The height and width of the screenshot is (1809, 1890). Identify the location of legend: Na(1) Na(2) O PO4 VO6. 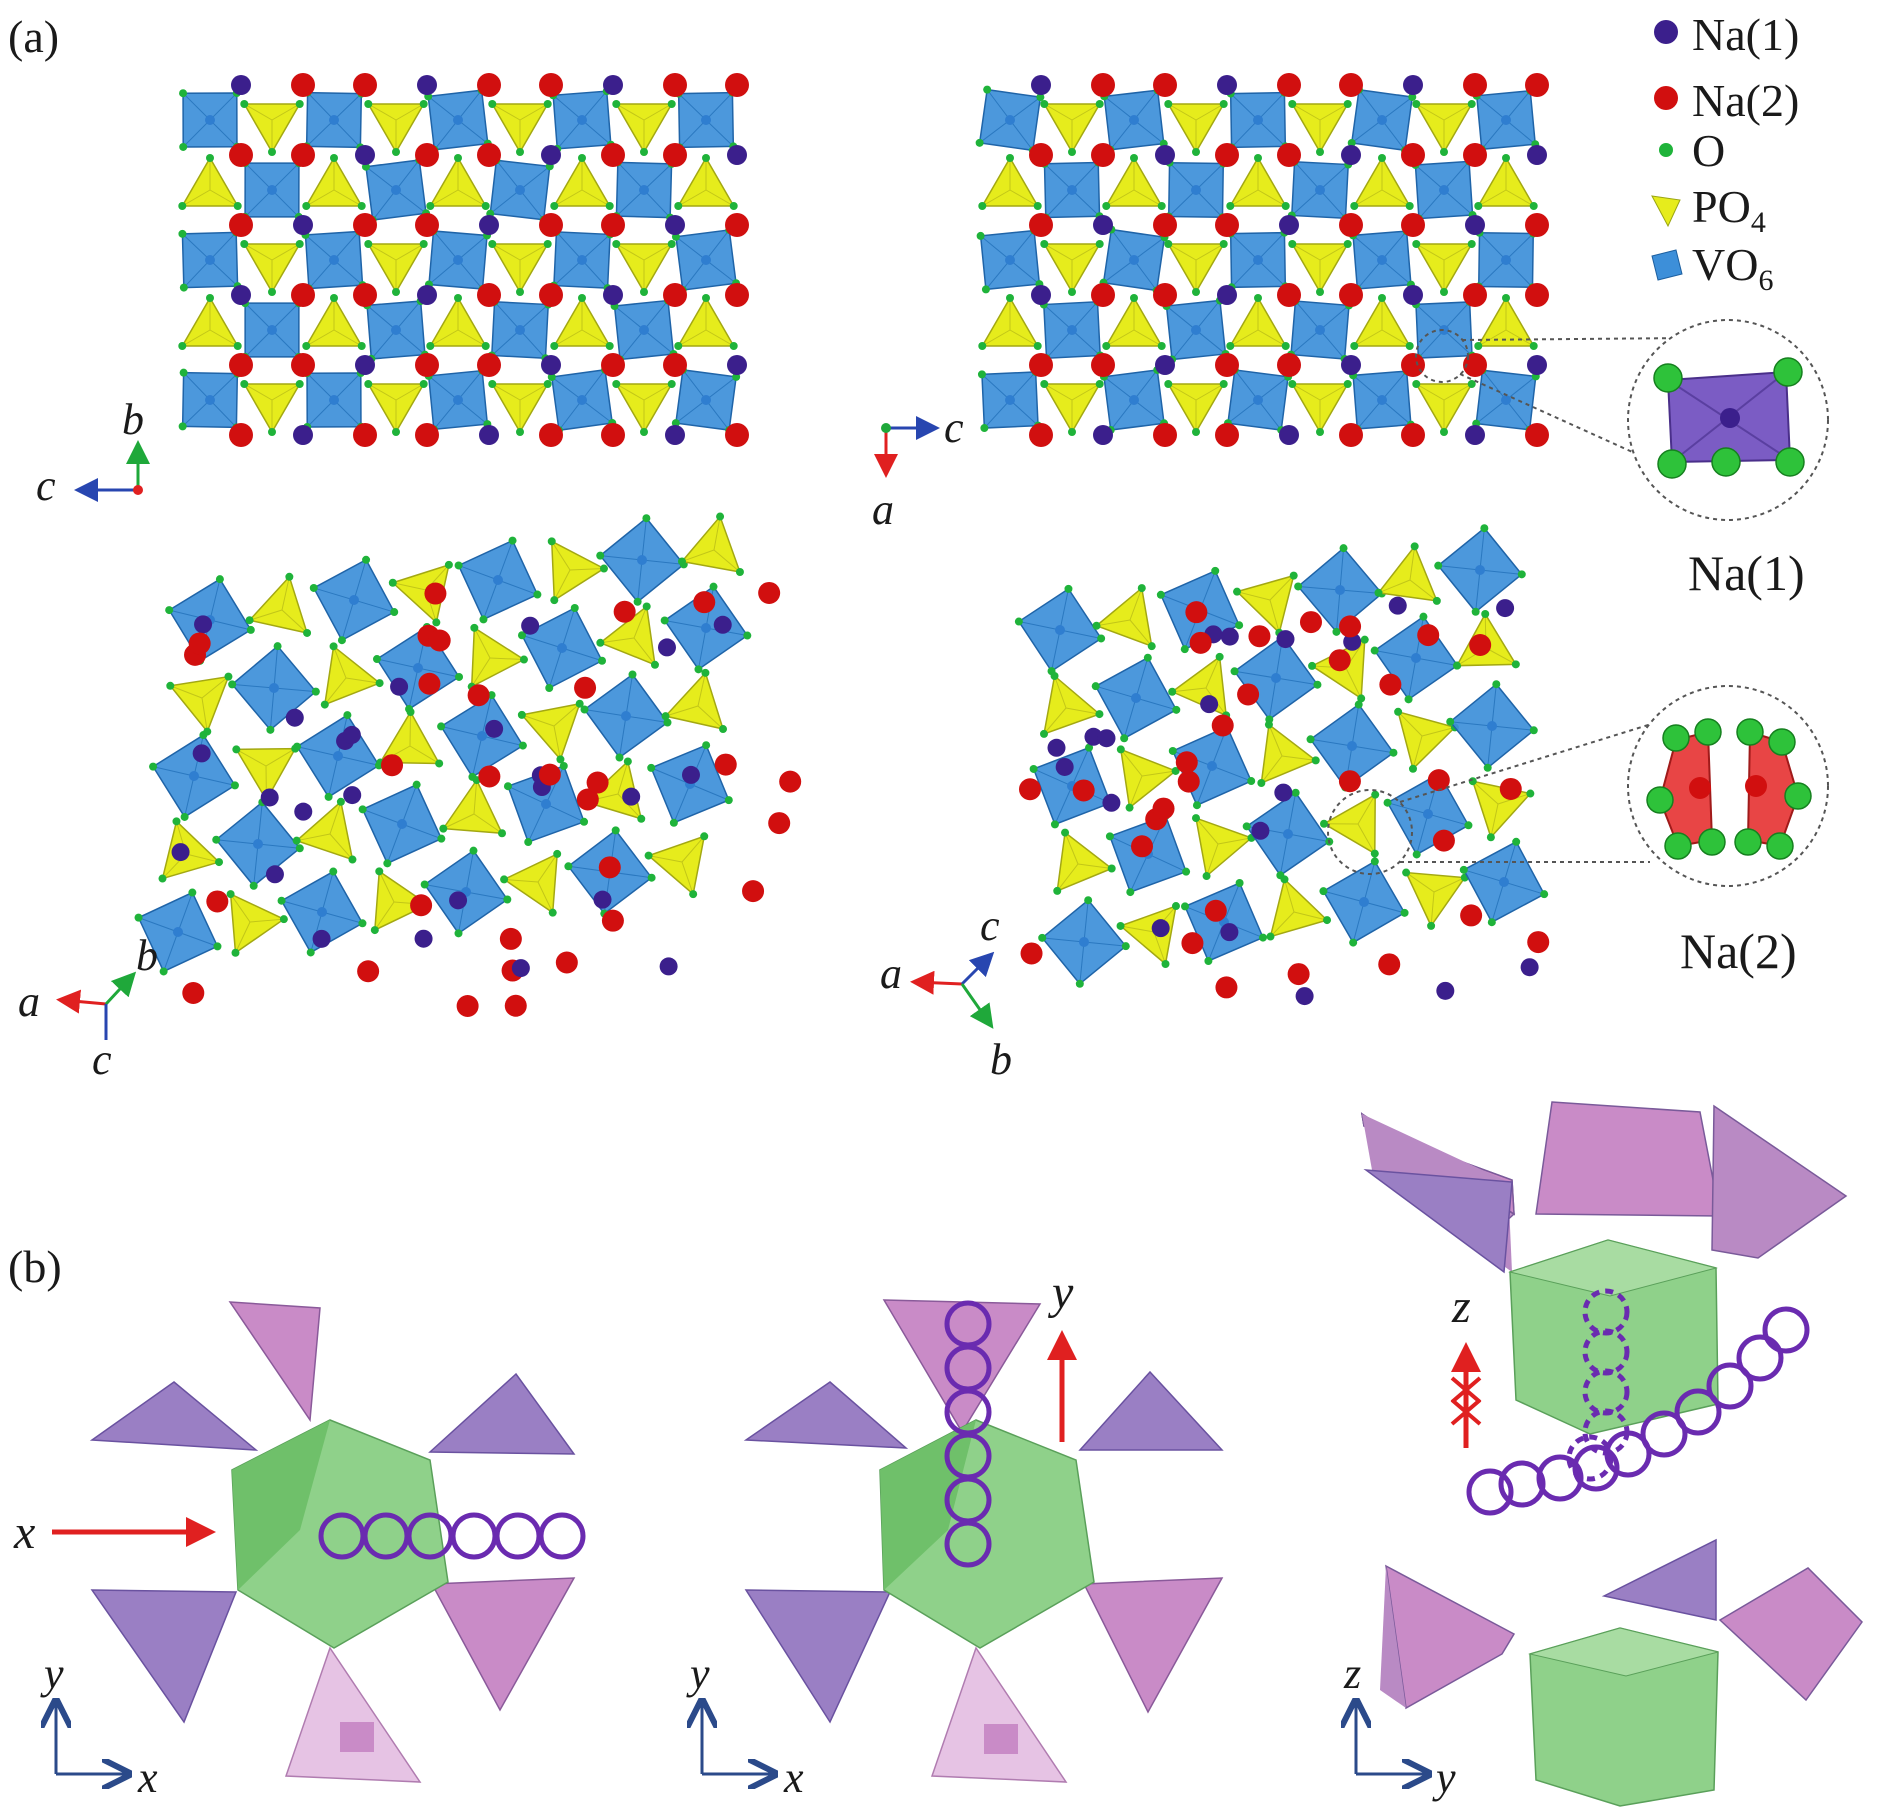
(1725, 153).